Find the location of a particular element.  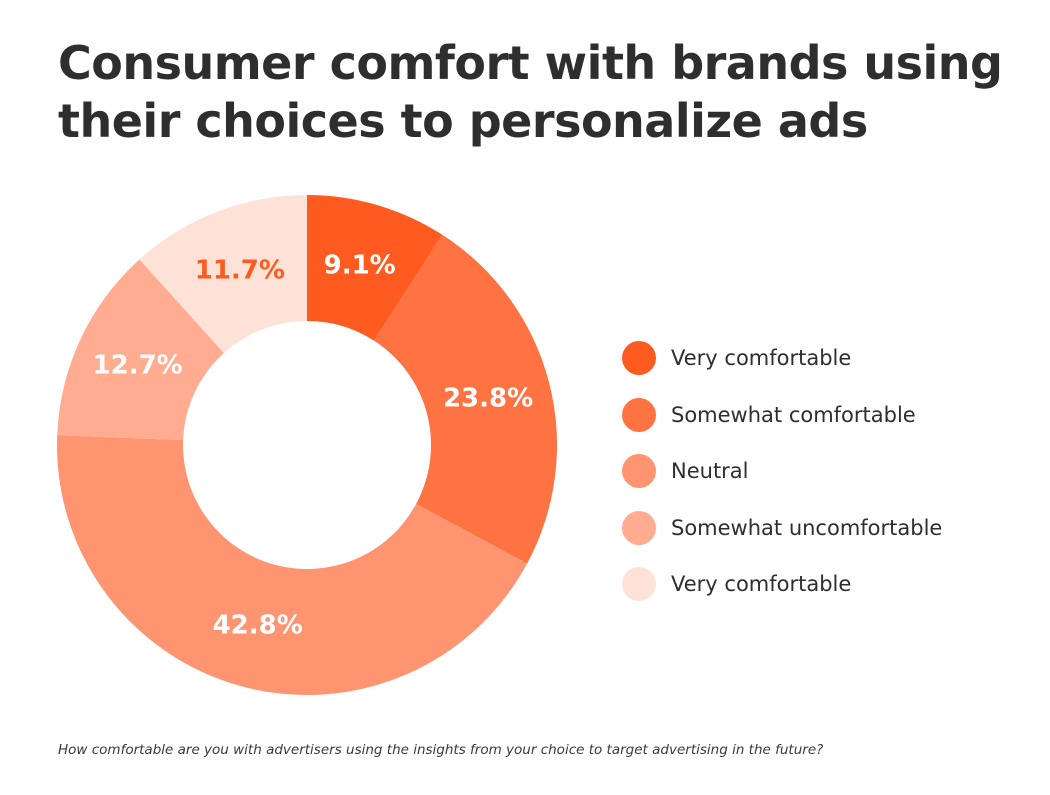

legend-item: Somewhat comfortable is located at coordinates (782, 415).